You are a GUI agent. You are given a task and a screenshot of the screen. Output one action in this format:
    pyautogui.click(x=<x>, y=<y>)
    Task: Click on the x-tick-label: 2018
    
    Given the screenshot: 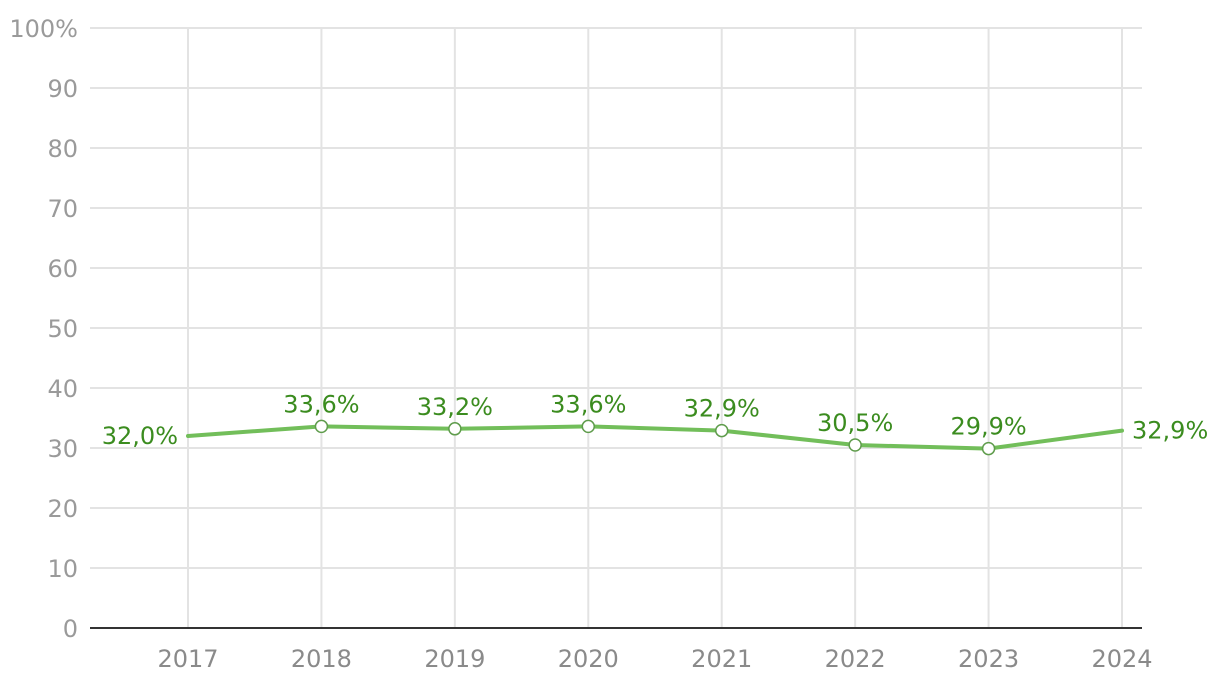 What is the action you would take?
    pyautogui.click(x=321, y=659)
    